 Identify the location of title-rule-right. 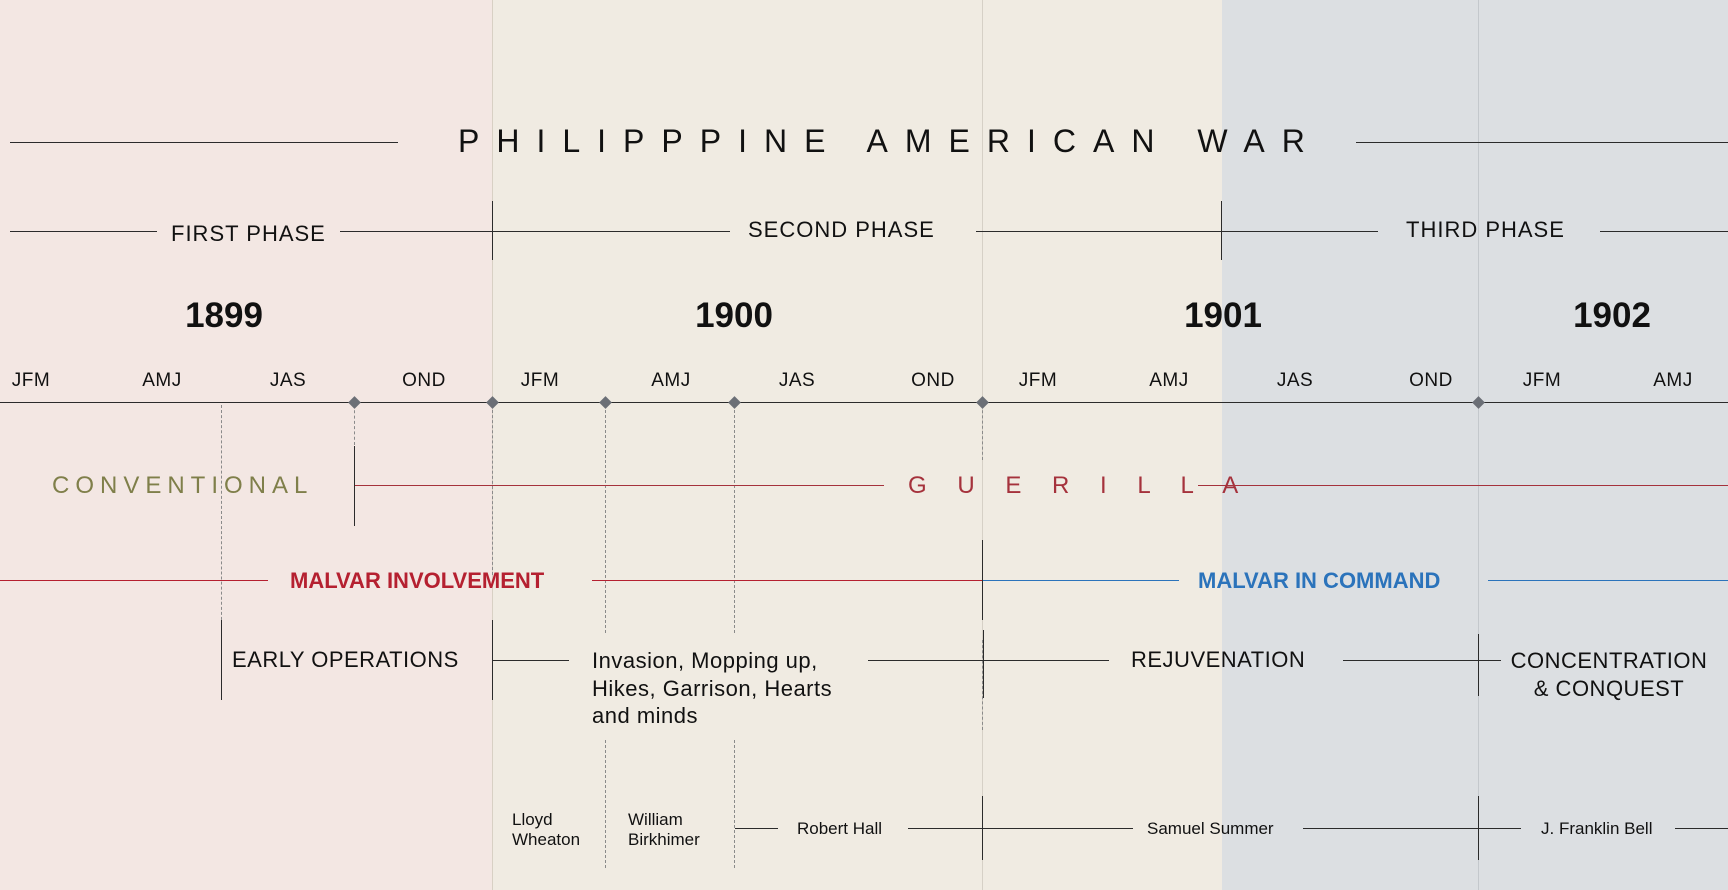
(1542, 142).